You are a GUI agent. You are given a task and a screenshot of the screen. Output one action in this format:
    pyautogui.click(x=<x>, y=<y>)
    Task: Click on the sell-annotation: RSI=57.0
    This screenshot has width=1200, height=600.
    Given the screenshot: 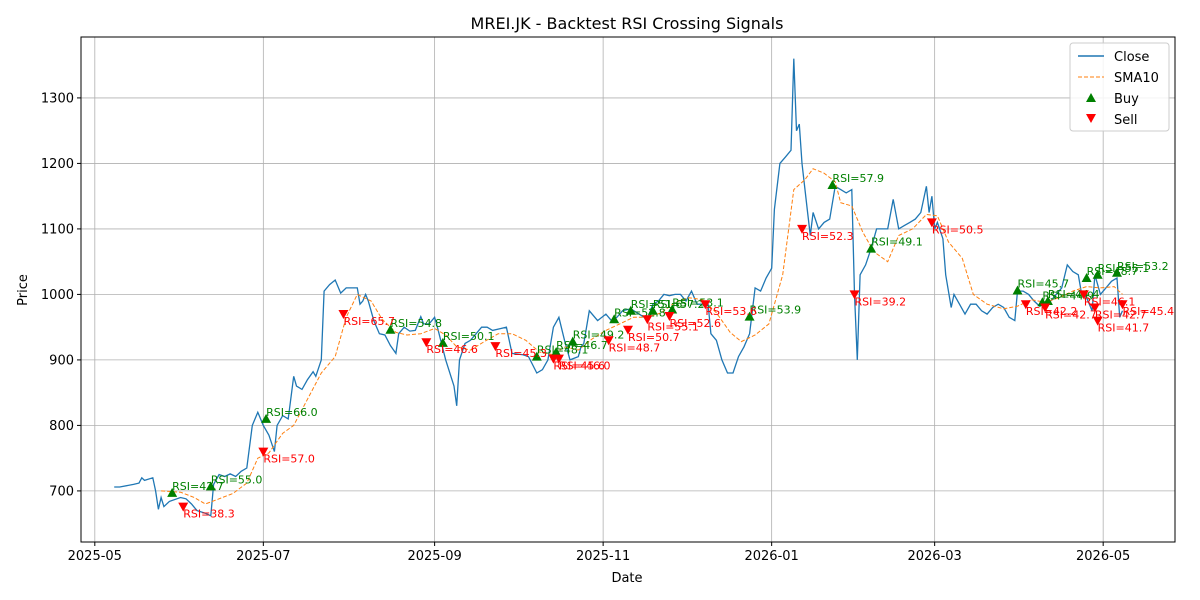 What is the action you would take?
    pyautogui.click(x=289, y=459)
    